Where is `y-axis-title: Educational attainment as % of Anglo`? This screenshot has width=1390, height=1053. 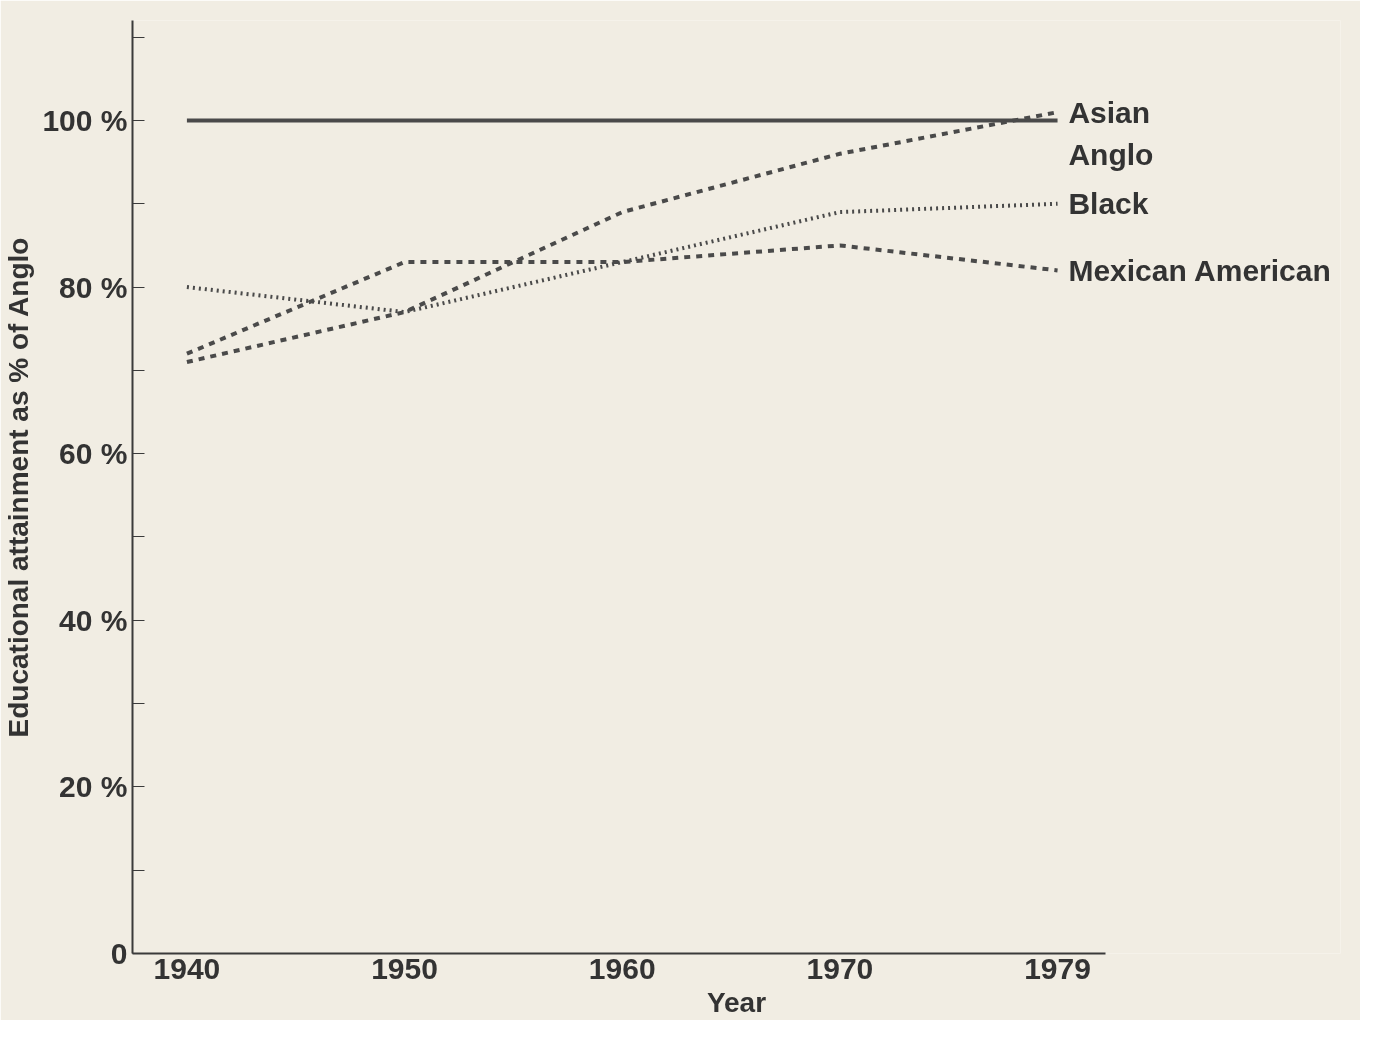
y-axis-title: Educational attainment as % of Anglo is located at coordinates (19, 487).